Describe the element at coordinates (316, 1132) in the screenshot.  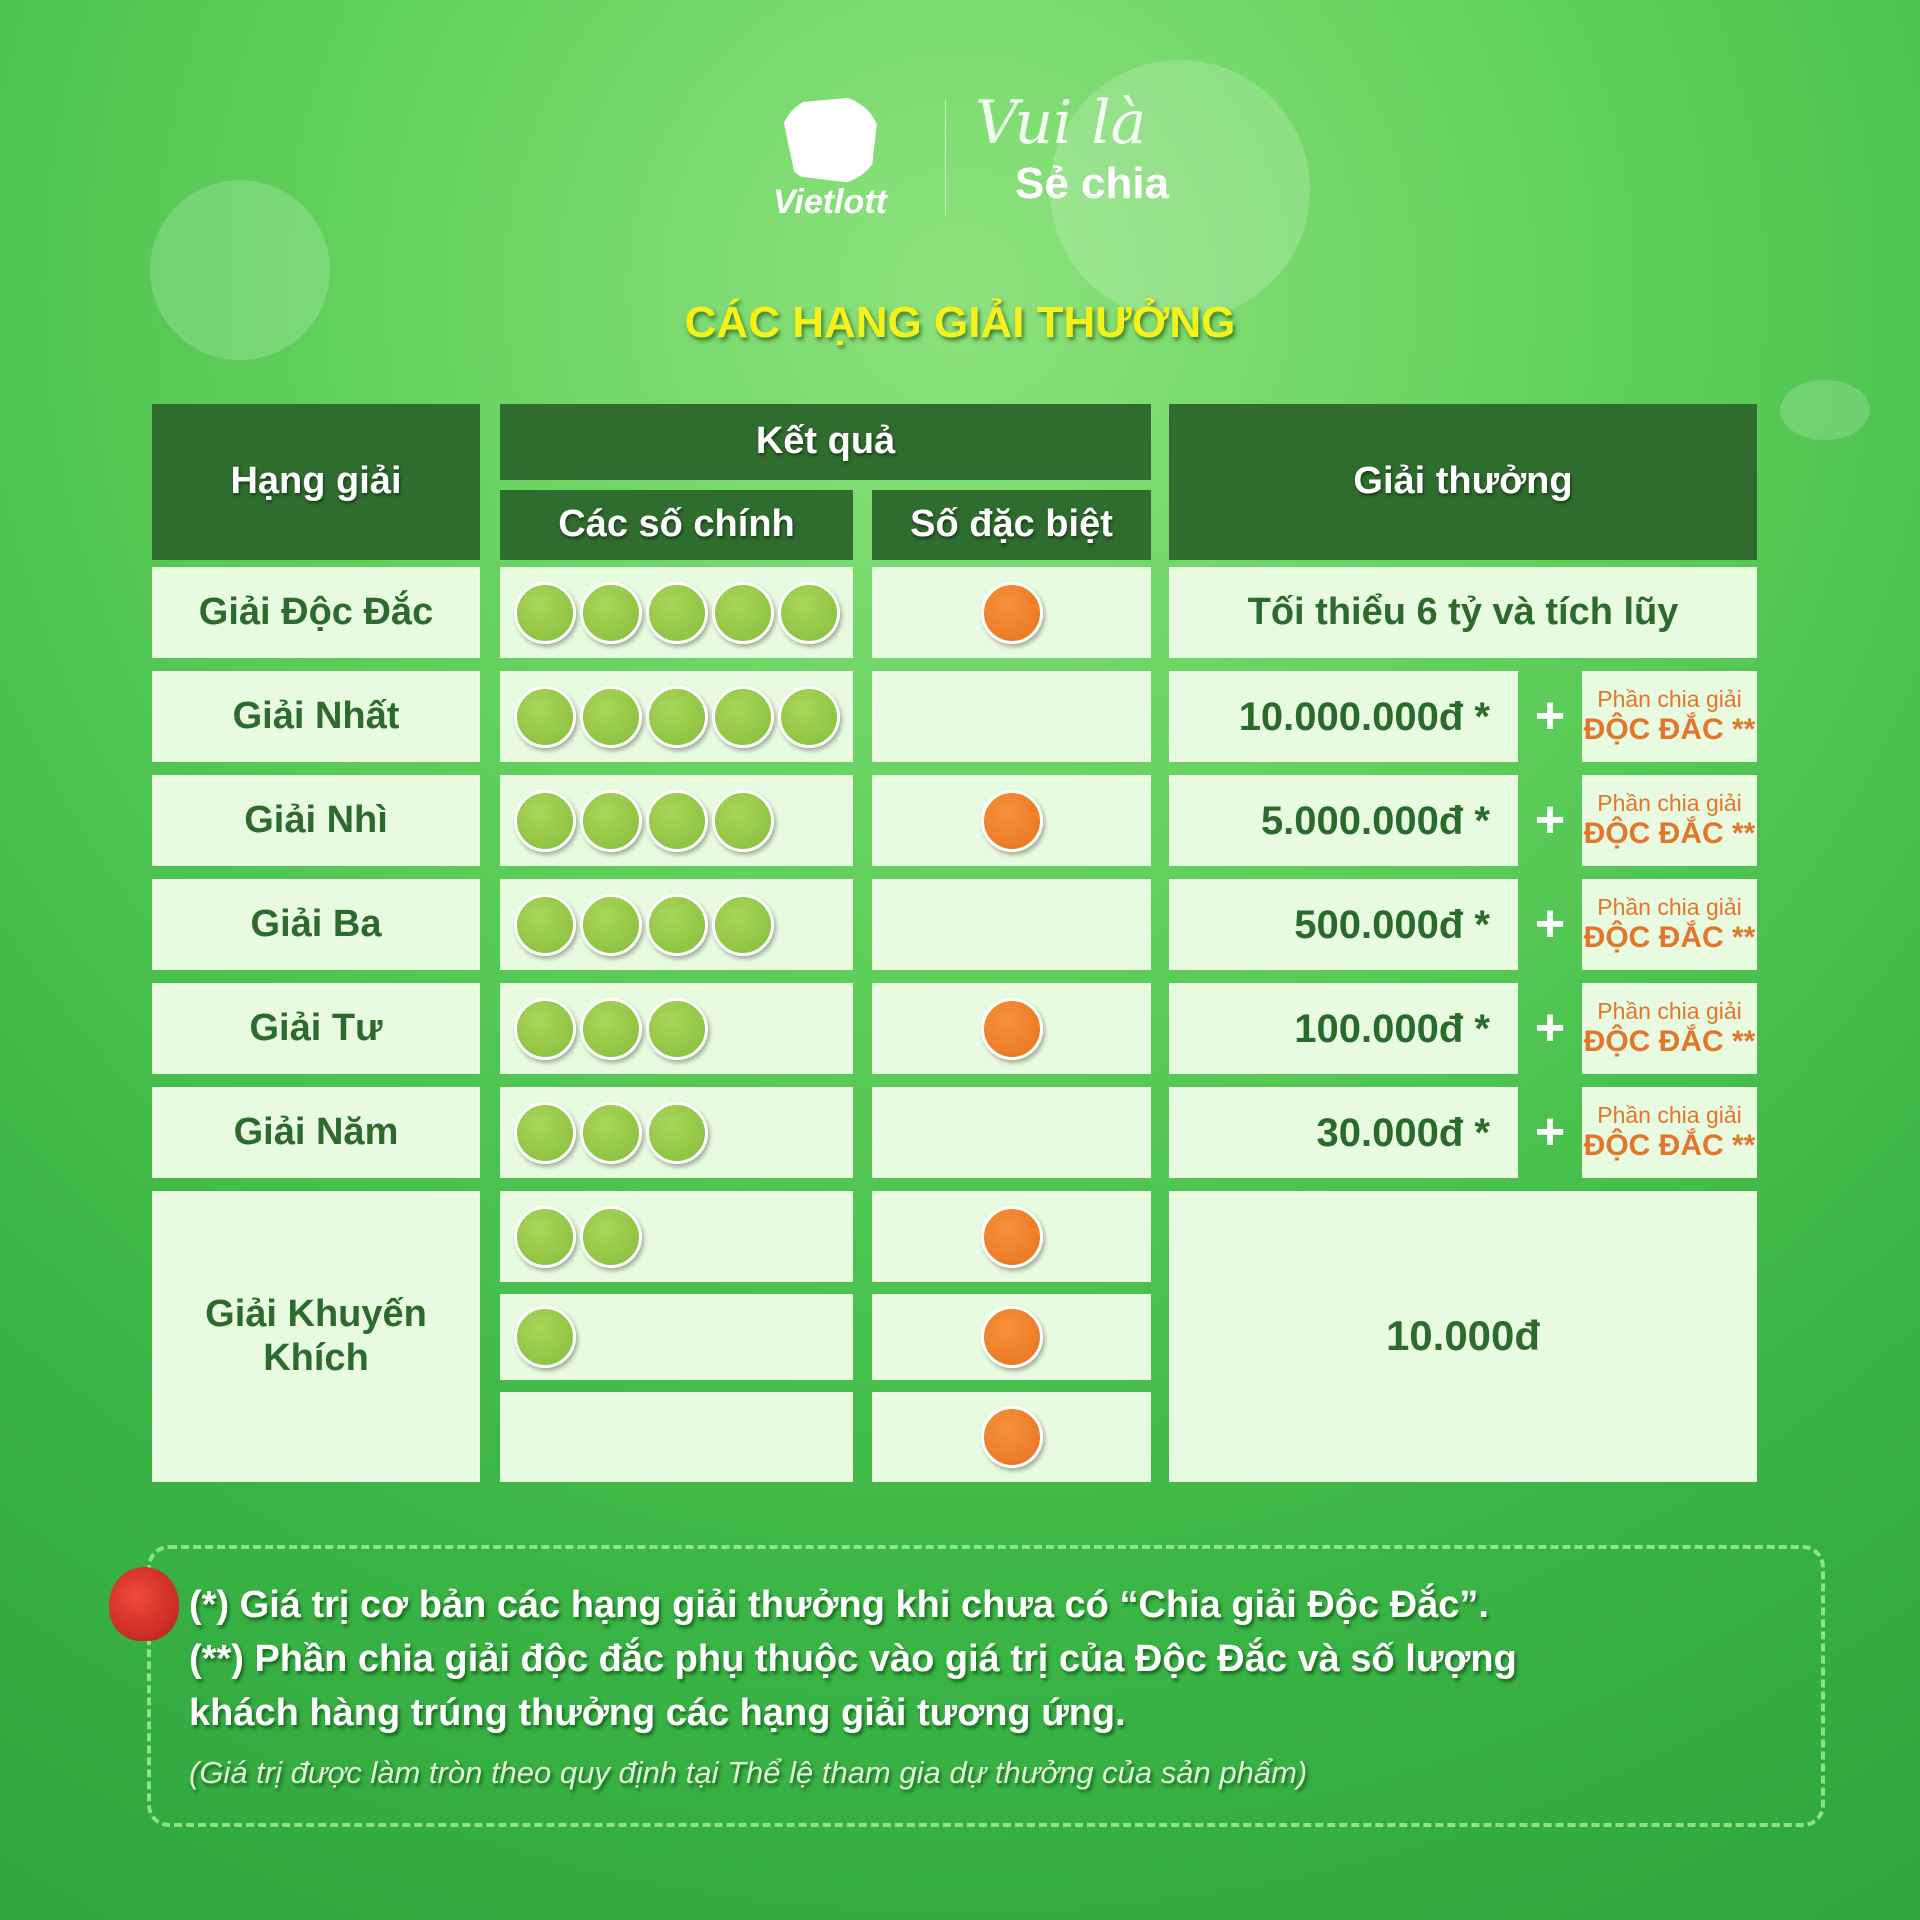
I see `rank-cell: Giải Năm` at that location.